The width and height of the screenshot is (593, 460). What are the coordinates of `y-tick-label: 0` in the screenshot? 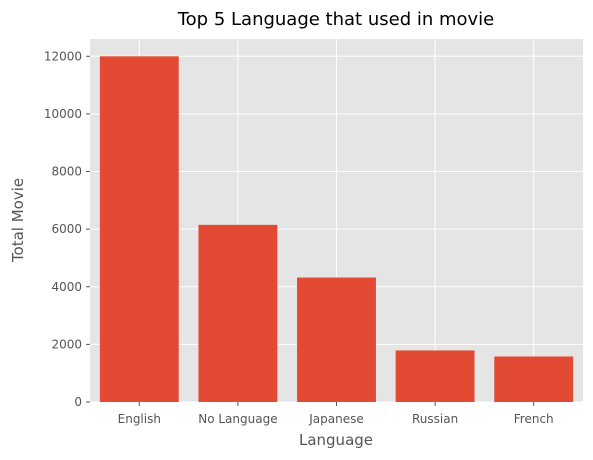 It's located at (78, 402).